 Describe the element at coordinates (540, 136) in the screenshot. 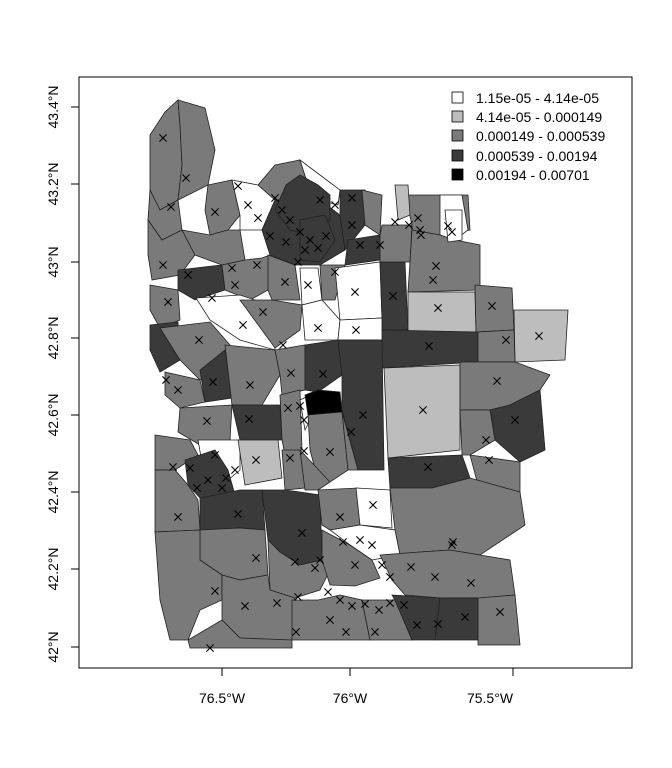

I see `legend-label-2: 0.000149 - 0.000539` at that location.